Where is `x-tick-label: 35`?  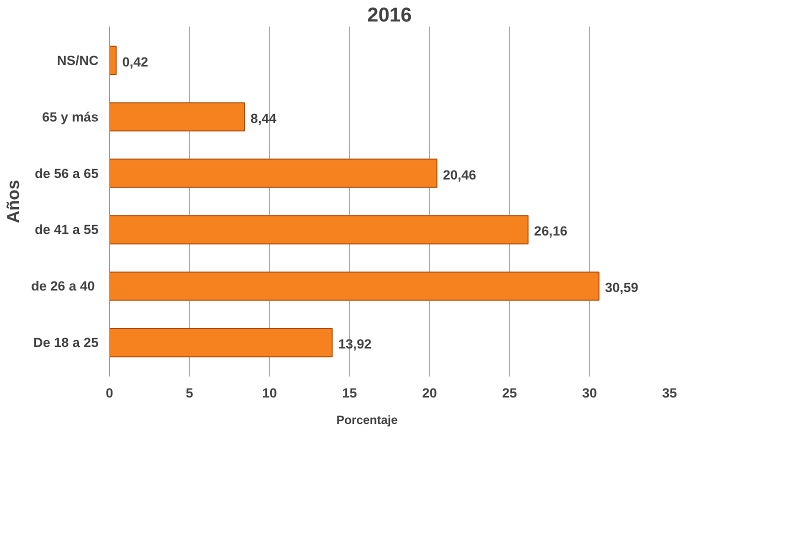
x-tick-label: 35 is located at coordinates (670, 393).